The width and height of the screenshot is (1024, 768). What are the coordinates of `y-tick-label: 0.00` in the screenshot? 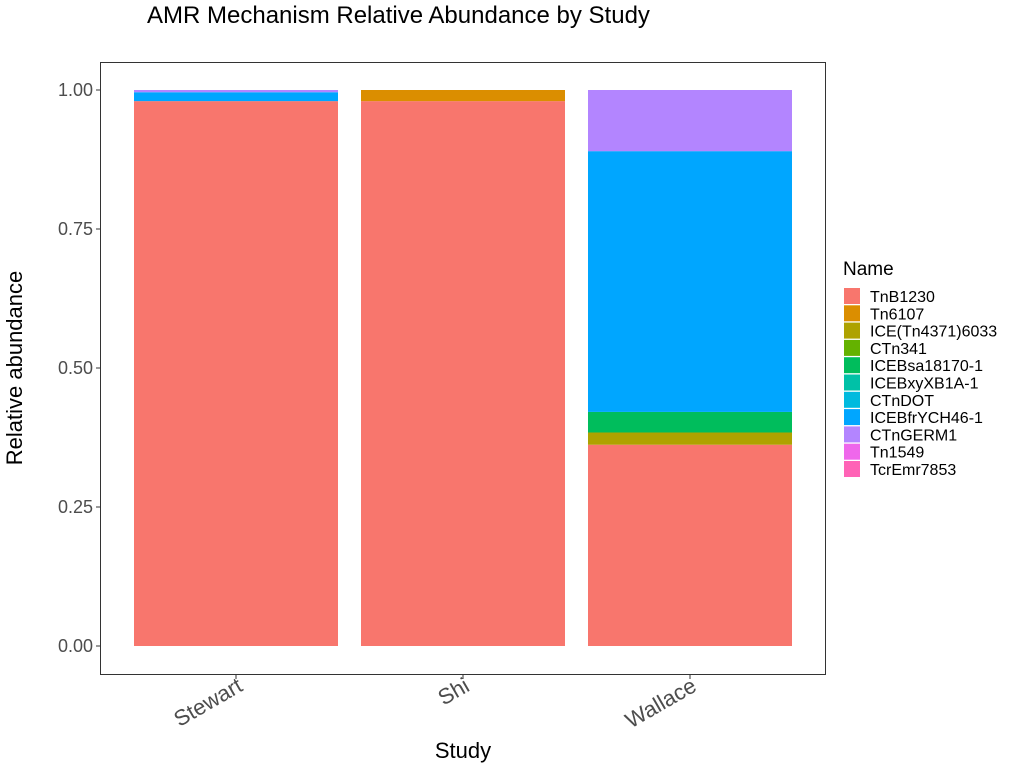 It's located at (75, 646).